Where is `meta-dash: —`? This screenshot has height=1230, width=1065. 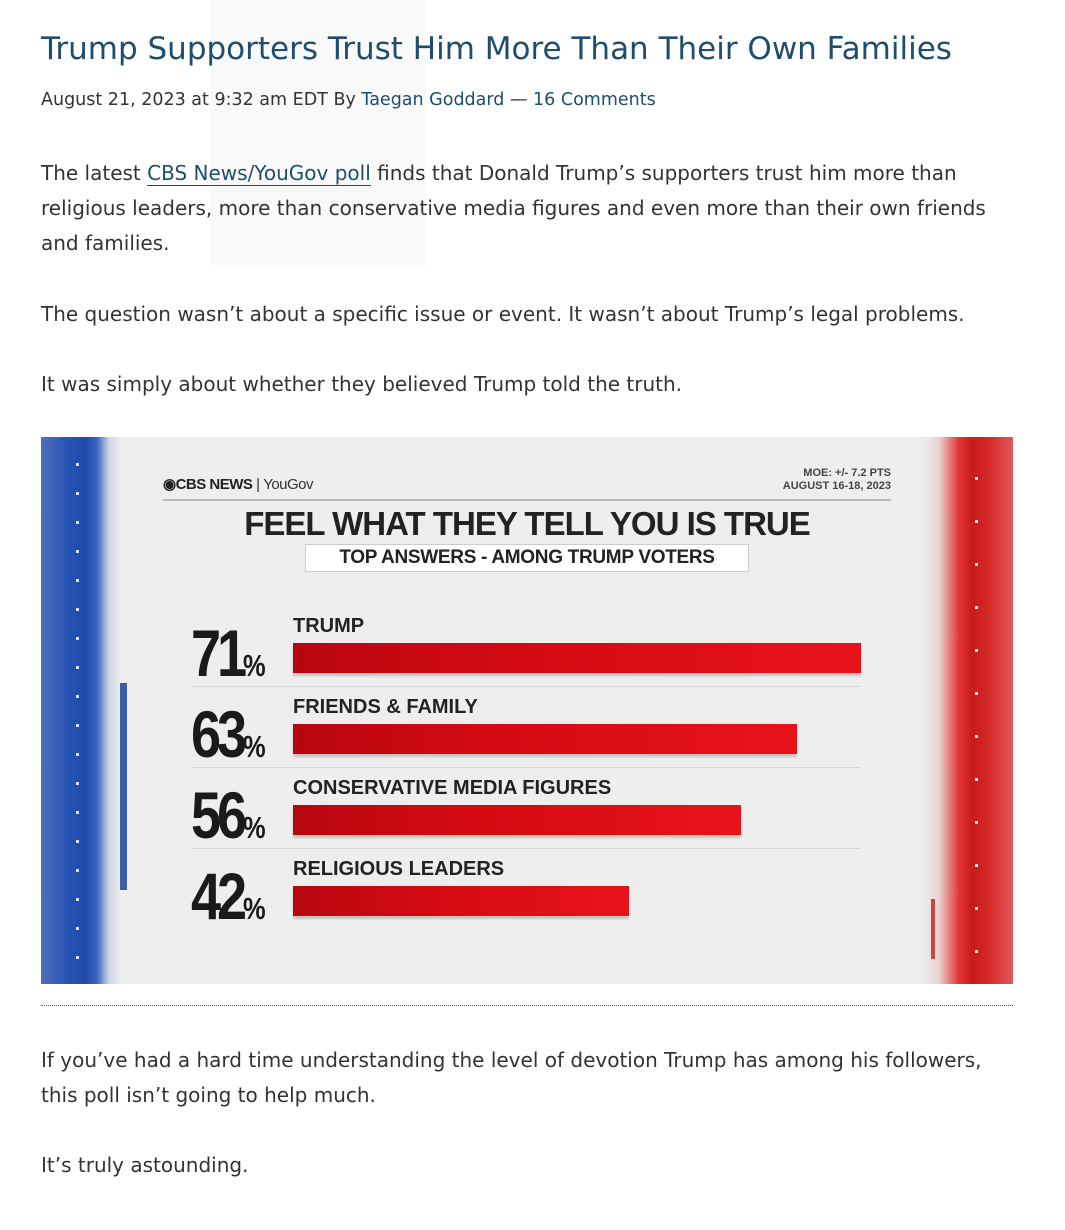 meta-dash: — is located at coordinates (518, 100).